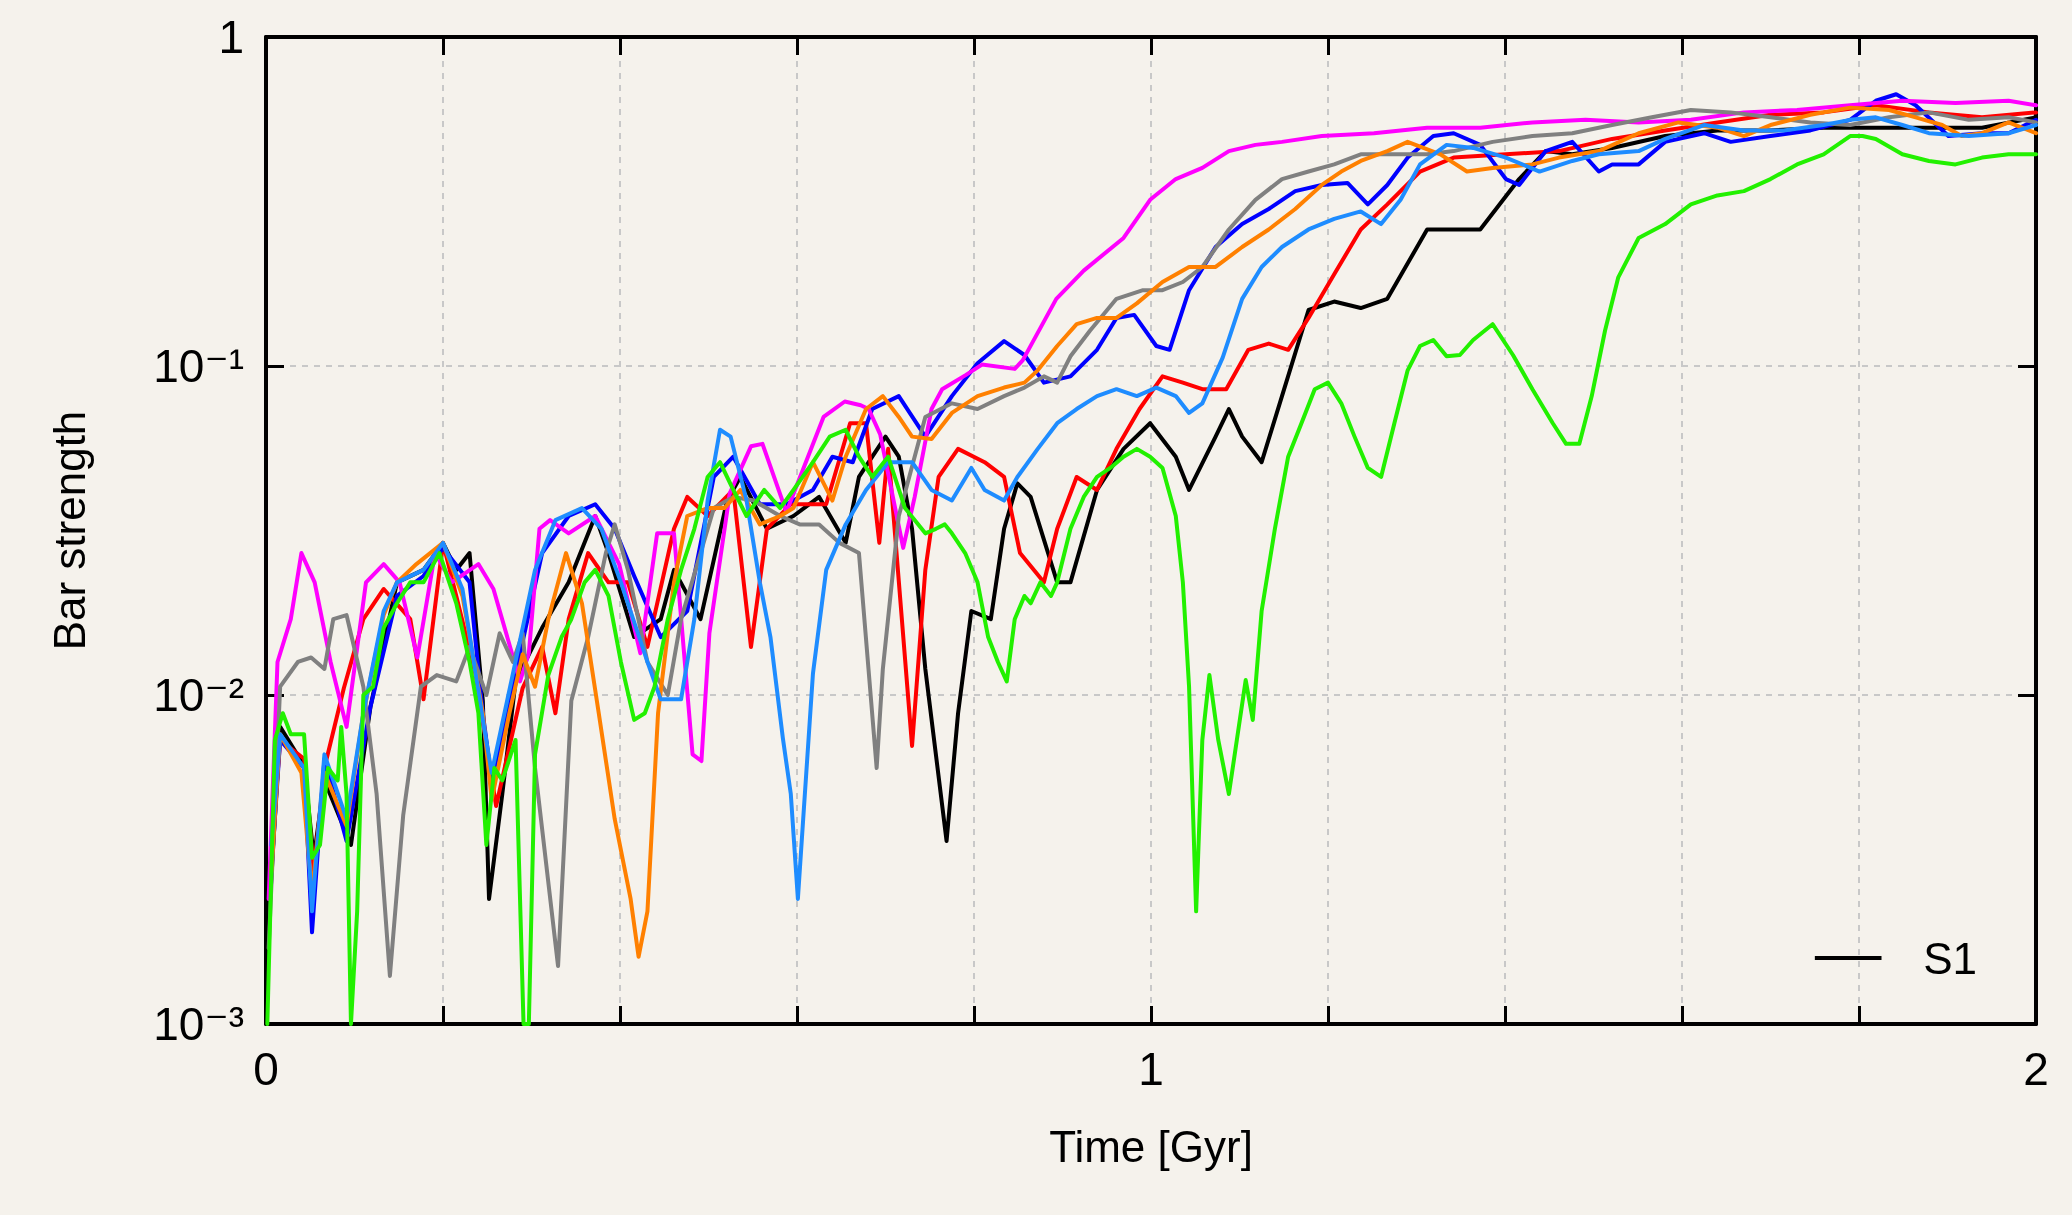 The width and height of the screenshot is (2072, 1215). Describe the element at coordinates (198, 695) in the screenshot. I see `y-tick-label: 10⁻²` at that location.